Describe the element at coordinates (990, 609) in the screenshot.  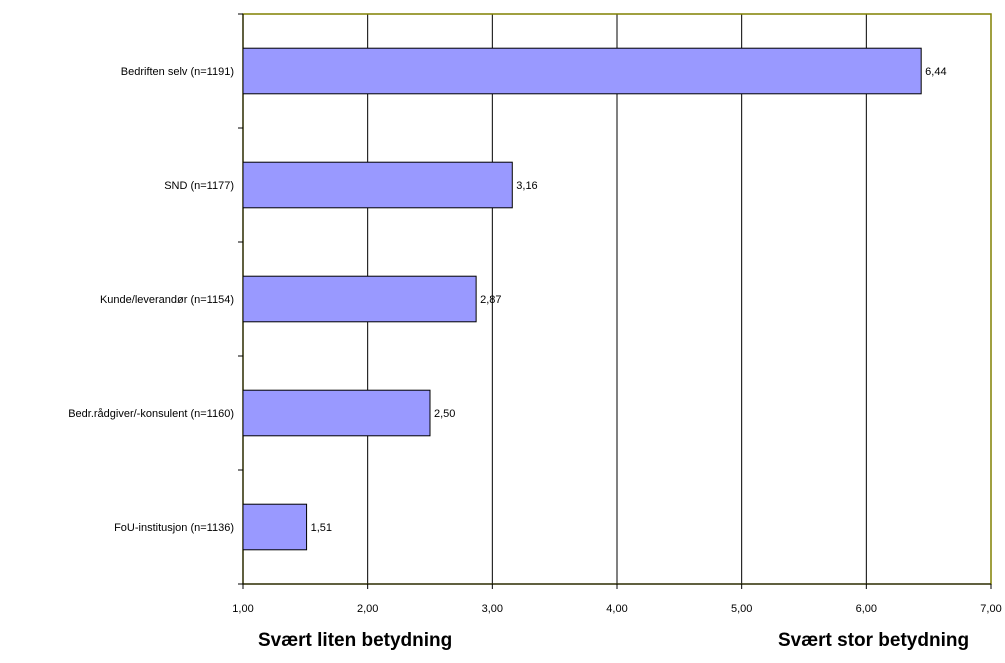
I see `x-tick-label: 7,00` at that location.